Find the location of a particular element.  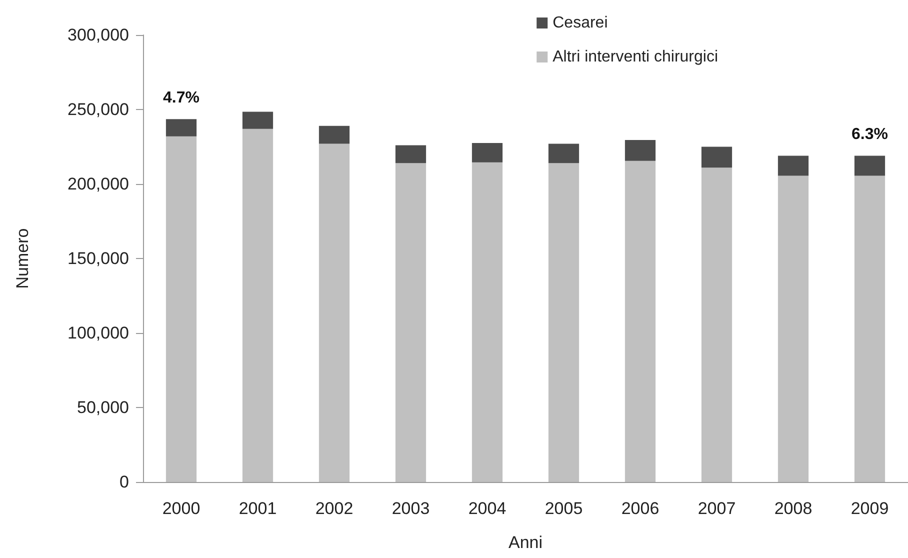

annotation: 6.3% is located at coordinates (870, 135).